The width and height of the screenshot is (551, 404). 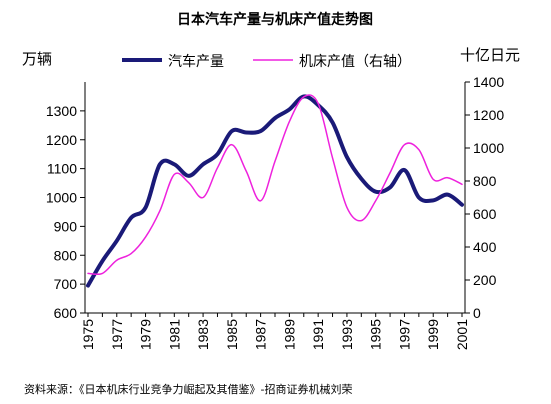 I want to click on x-tick-label: 1975, so click(x=88, y=334).